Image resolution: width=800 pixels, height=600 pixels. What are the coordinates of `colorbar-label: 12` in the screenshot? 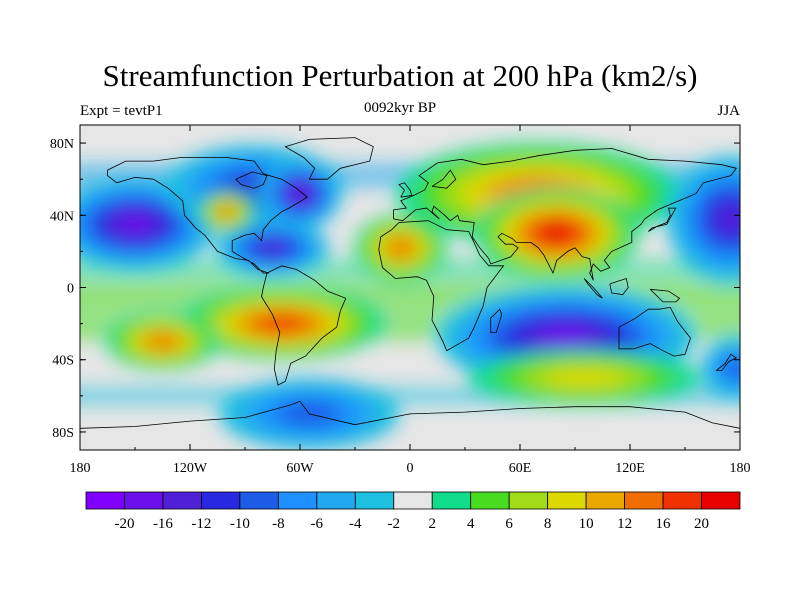 It's located at (624, 524).